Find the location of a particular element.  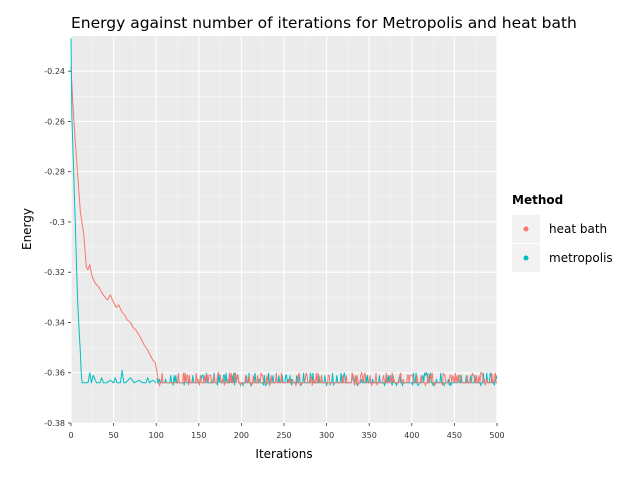

legend: Method heat bath metropolis is located at coordinates (562, 232).